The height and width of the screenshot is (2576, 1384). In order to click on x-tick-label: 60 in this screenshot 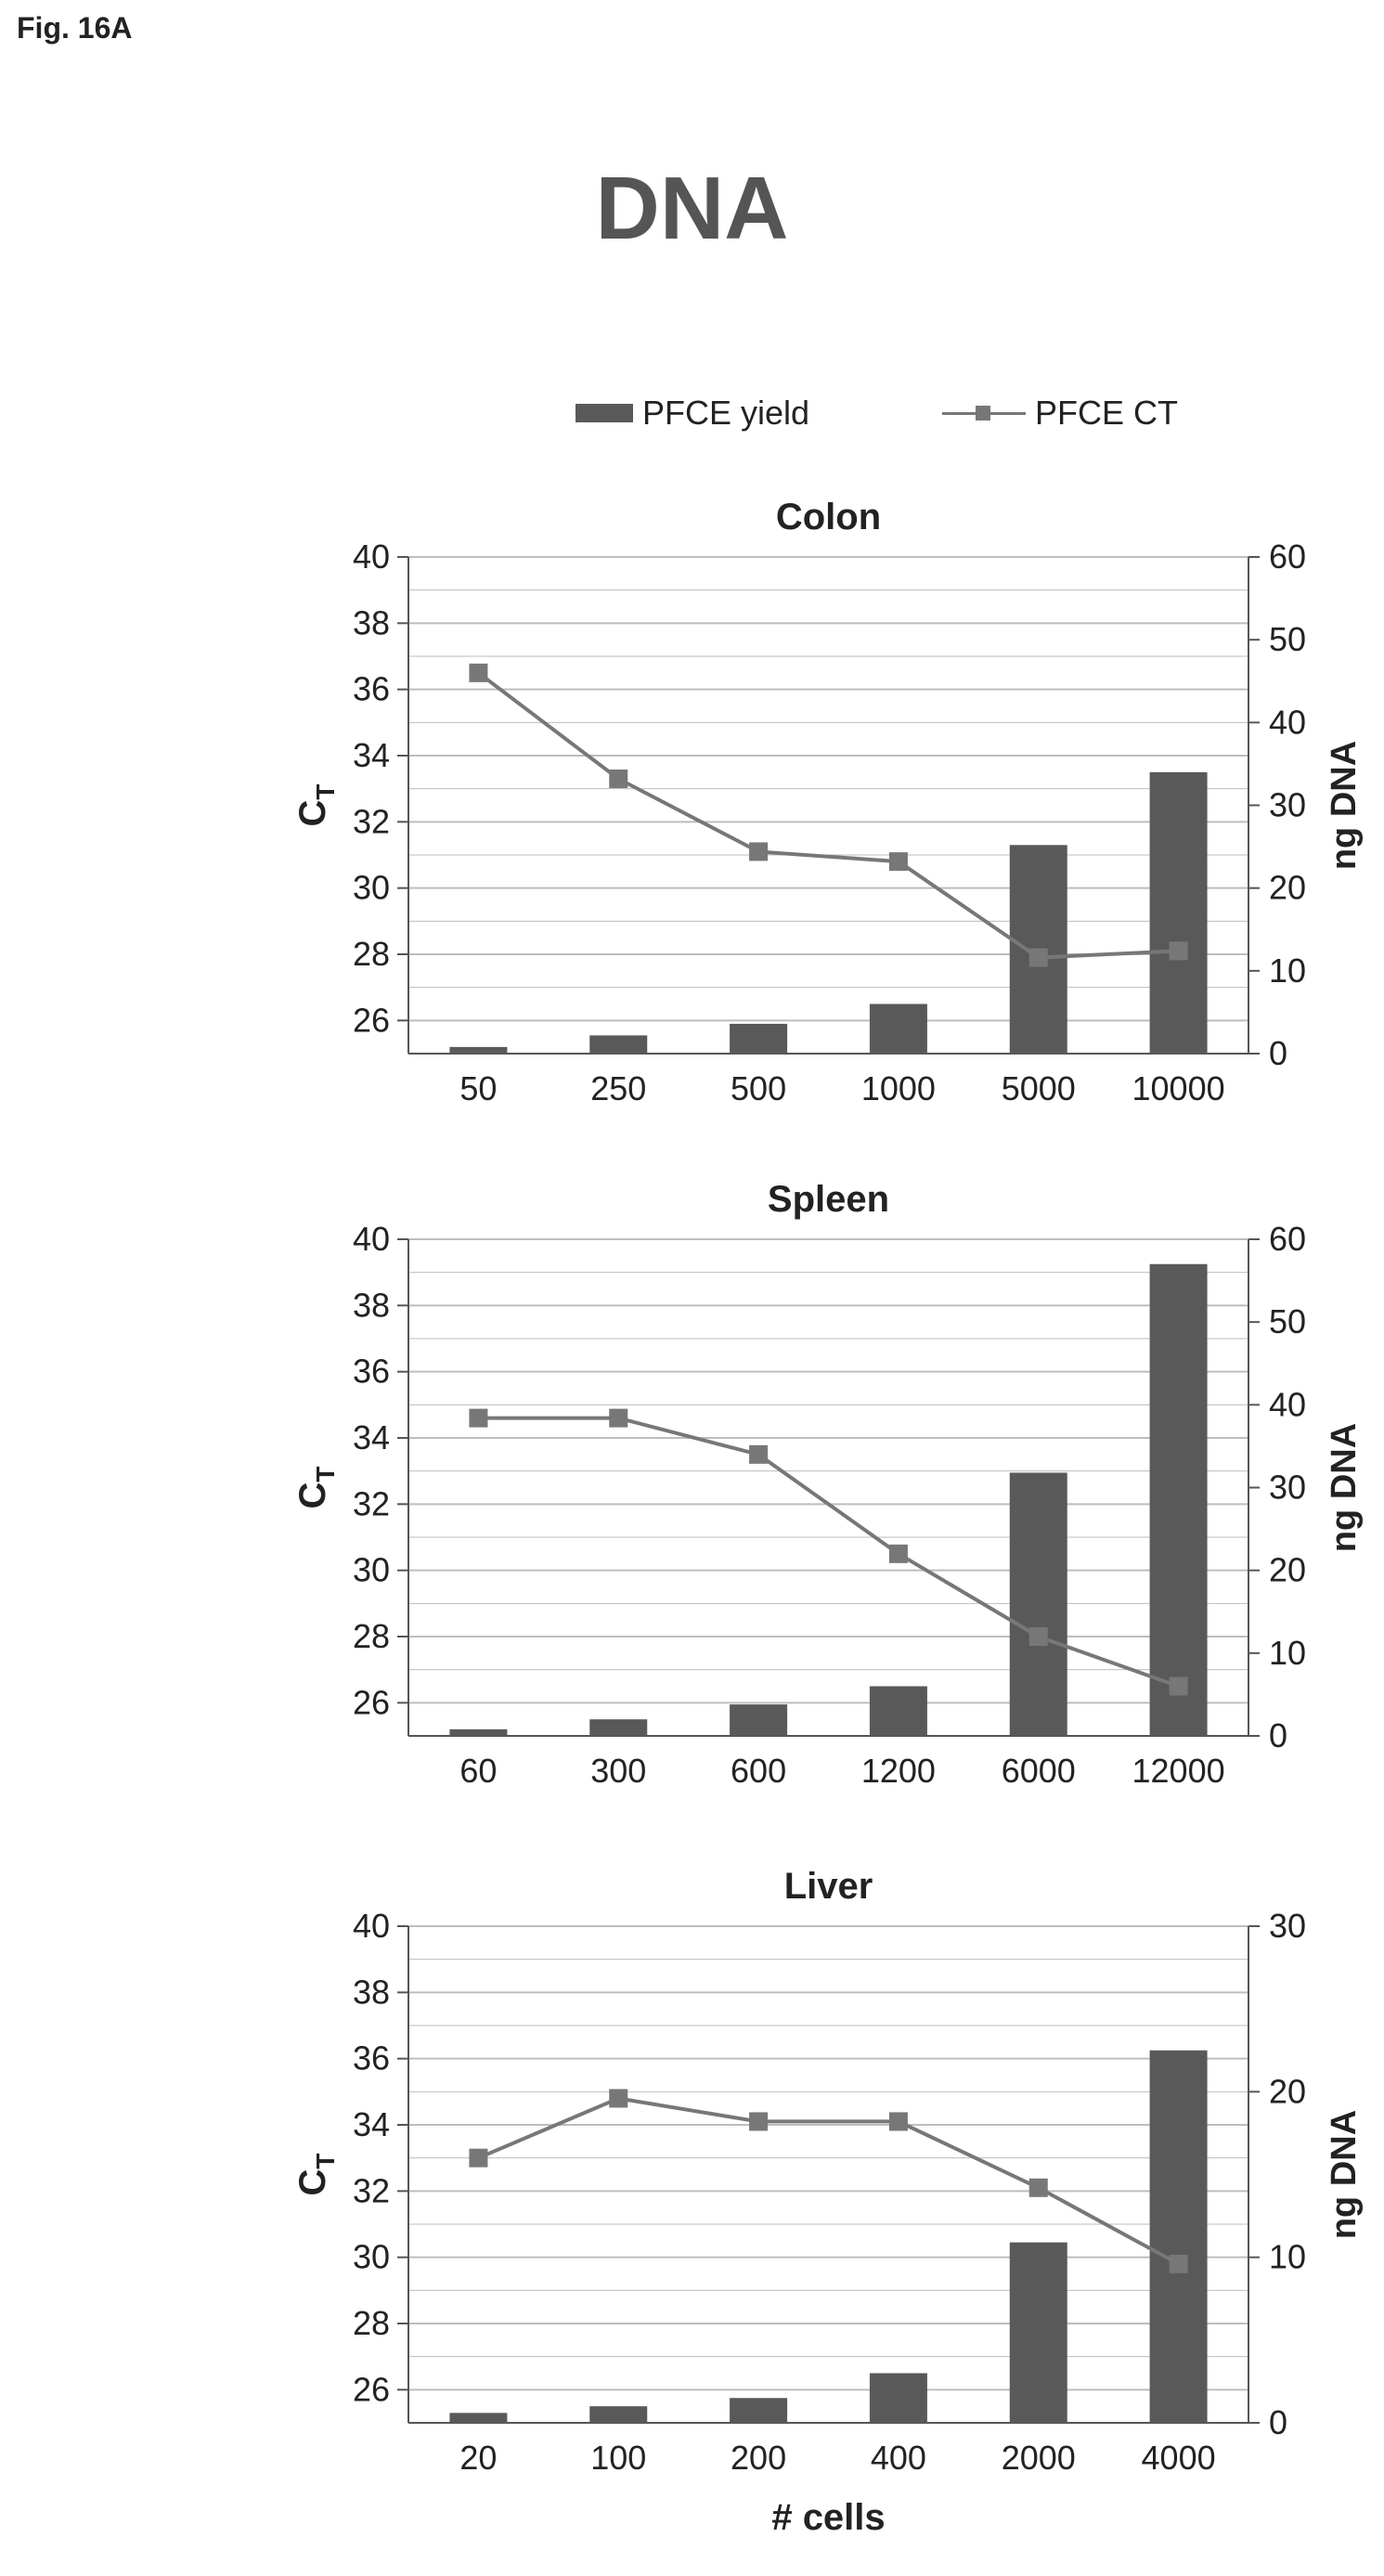, I will do `click(478, 1771)`.